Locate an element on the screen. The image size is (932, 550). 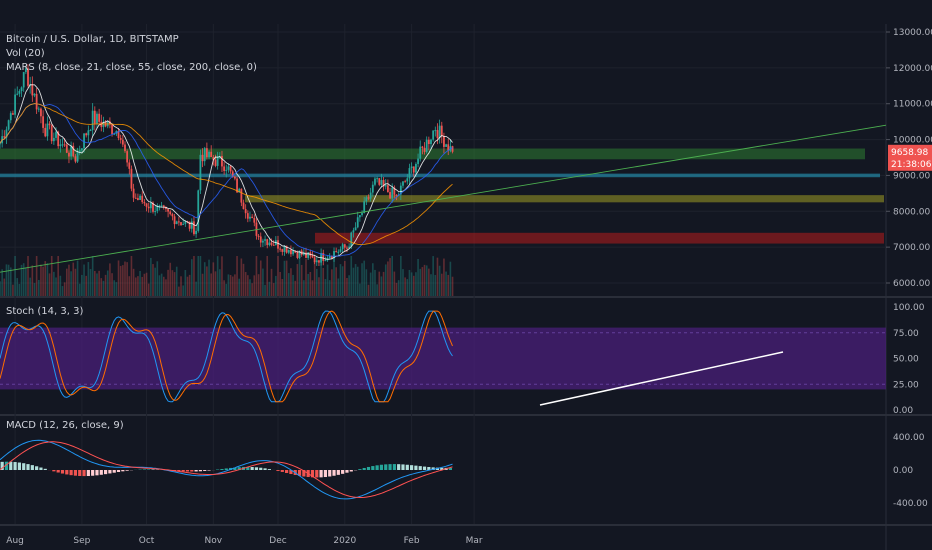
price-tick-label: 11000.00 is located at coordinates (912, 105).